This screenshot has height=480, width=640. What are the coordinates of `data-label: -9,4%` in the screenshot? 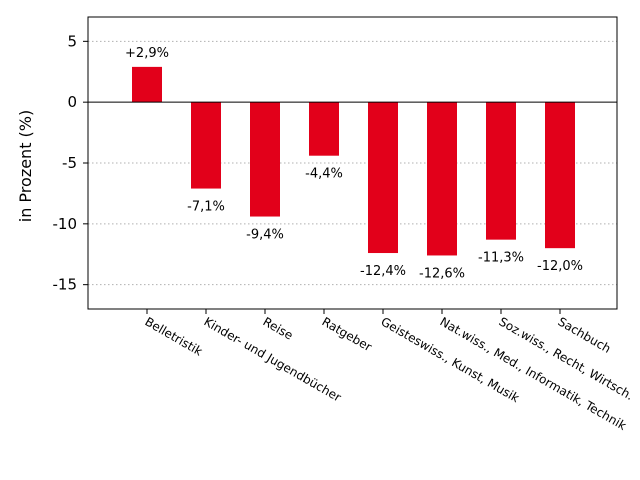 It's located at (265, 235).